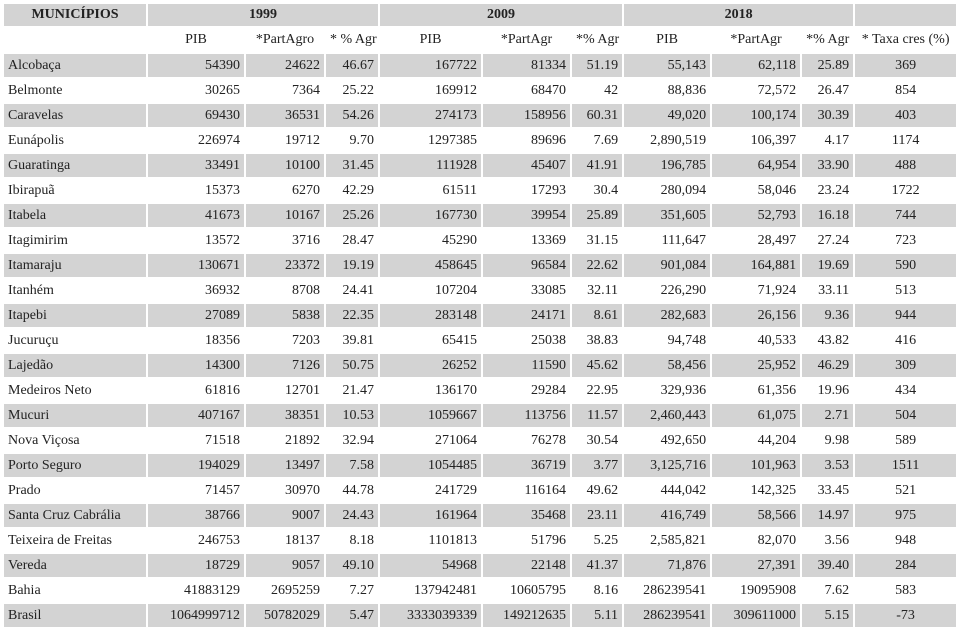  Describe the element at coordinates (286, 466) in the screenshot. I see `data-cell: 13497` at that location.